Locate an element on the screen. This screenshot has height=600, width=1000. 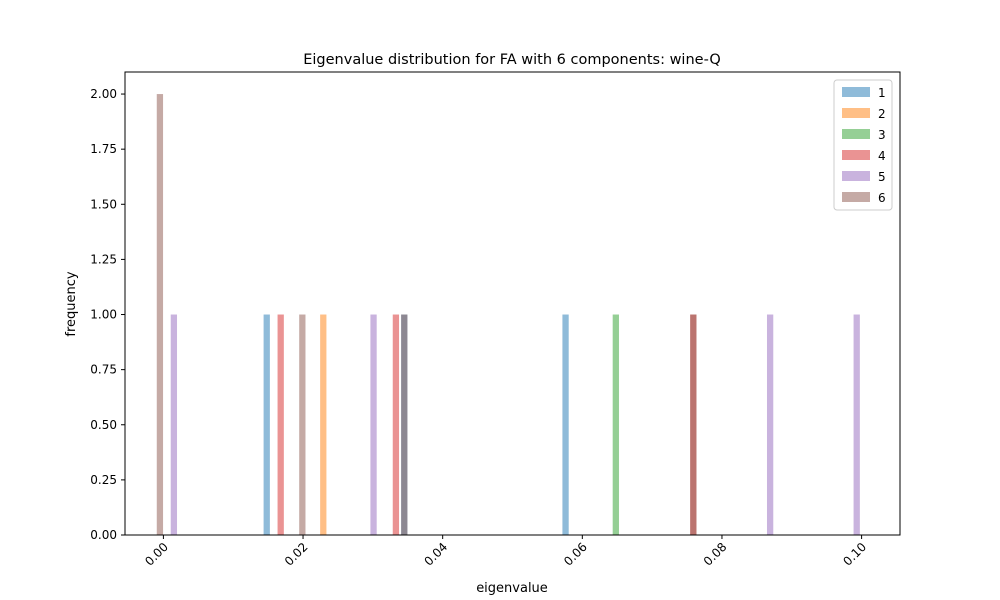
y-tick-label: 1.00 is located at coordinates (103, 315).